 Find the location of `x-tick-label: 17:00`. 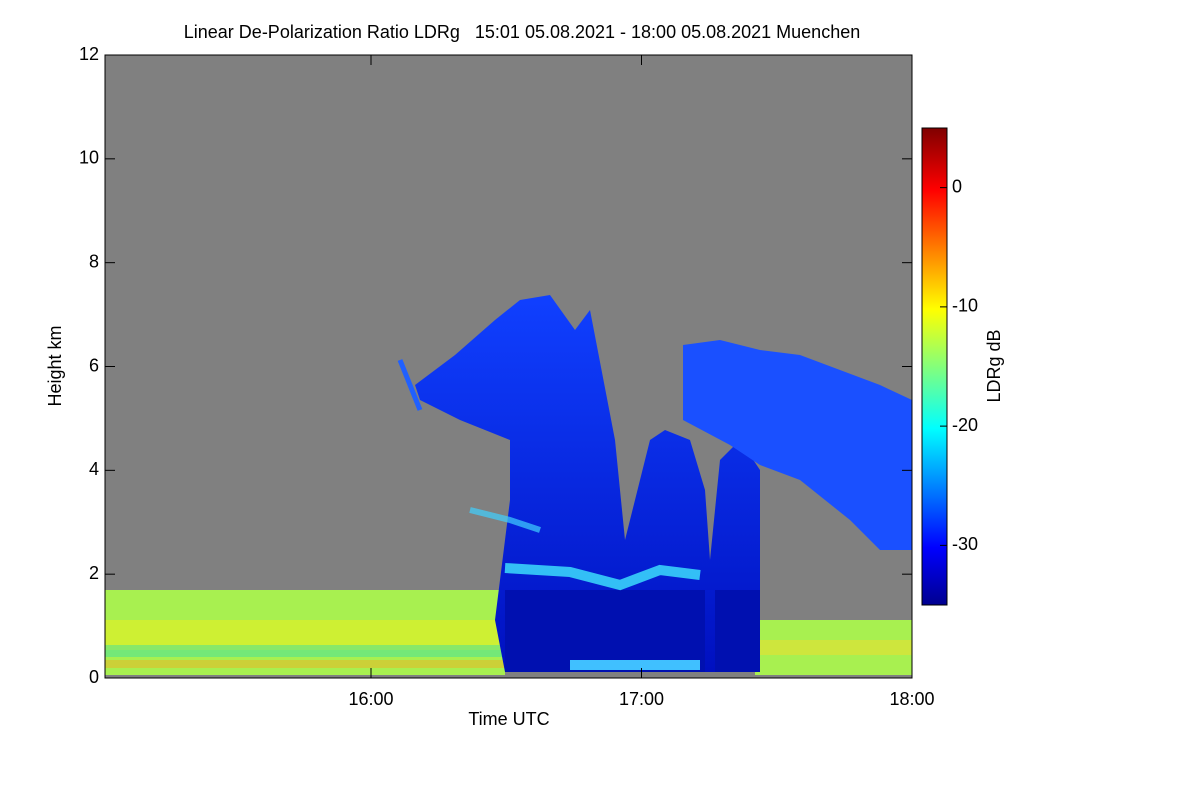

x-tick-label: 17:00 is located at coordinates (641, 699).